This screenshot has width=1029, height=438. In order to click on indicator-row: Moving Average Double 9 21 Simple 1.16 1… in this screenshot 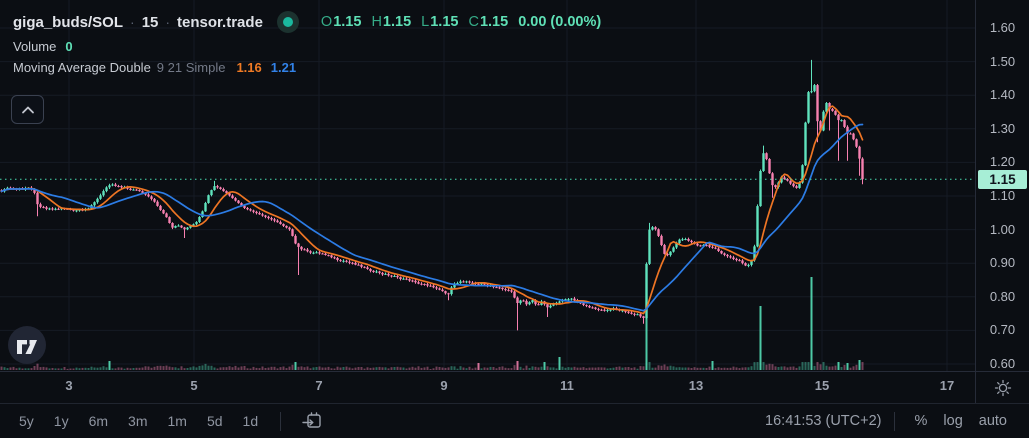, I will do `click(307, 67)`.